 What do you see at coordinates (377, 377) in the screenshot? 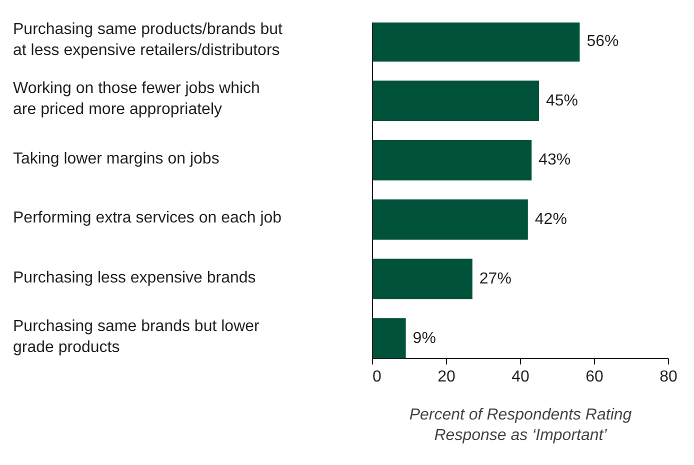
I see `x-tick-label: 0` at bounding box center [377, 377].